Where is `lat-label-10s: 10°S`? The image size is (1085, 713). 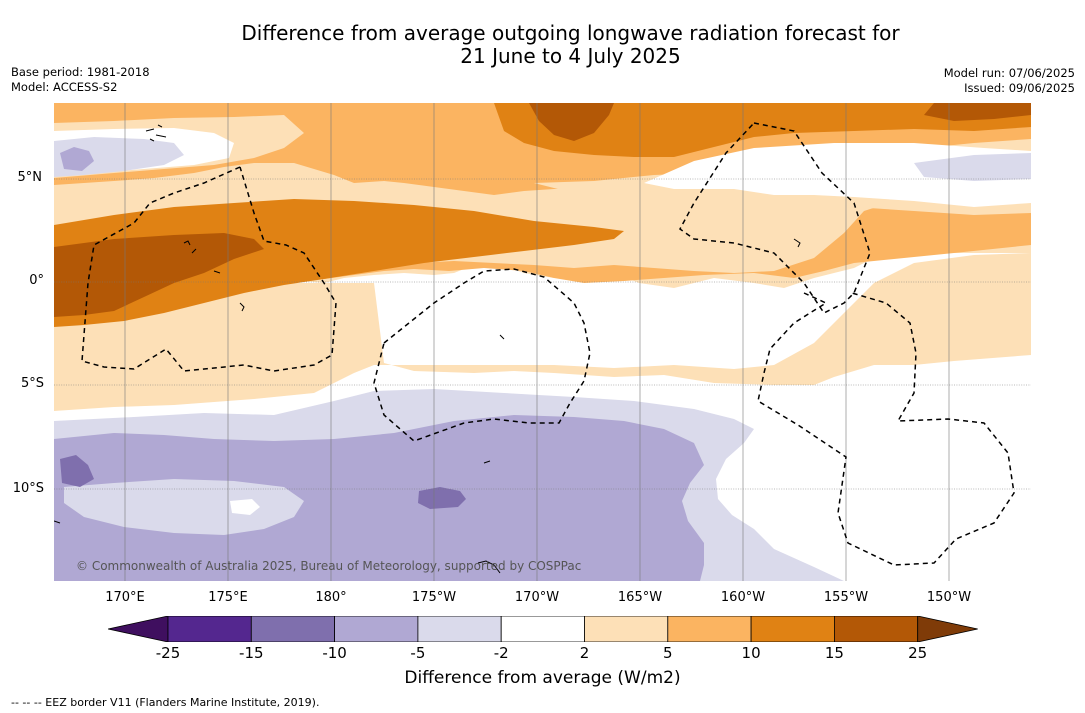
lat-label-10s: 10°S is located at coordinates (28, 488).